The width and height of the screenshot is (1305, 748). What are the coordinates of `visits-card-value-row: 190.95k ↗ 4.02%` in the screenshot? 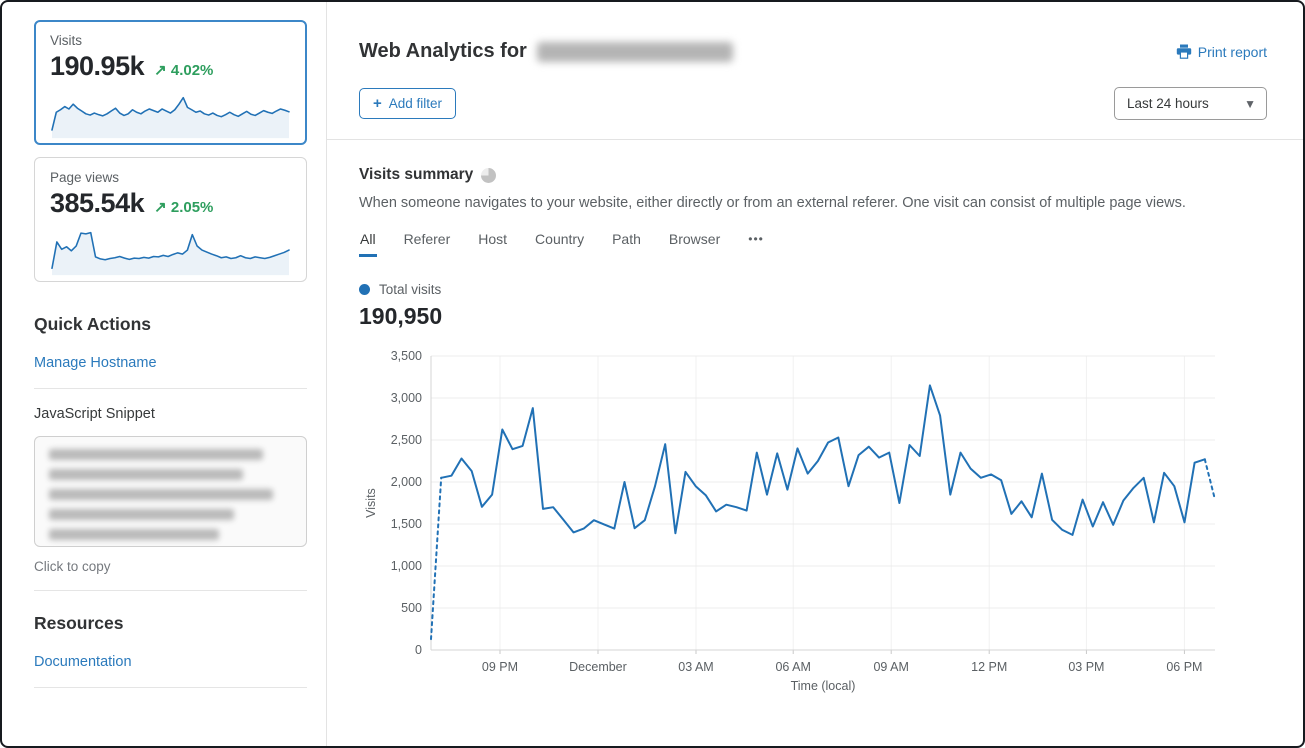 It's located at (170, 66).